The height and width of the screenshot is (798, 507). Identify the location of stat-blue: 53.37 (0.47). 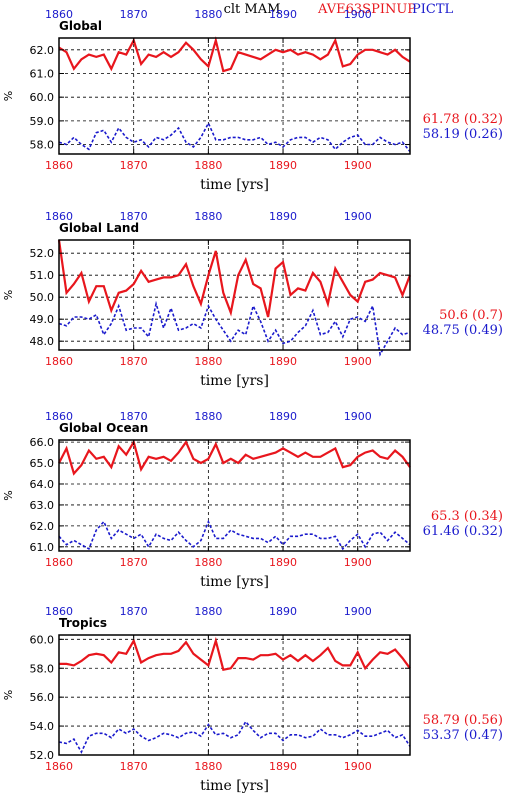
(463, 735).